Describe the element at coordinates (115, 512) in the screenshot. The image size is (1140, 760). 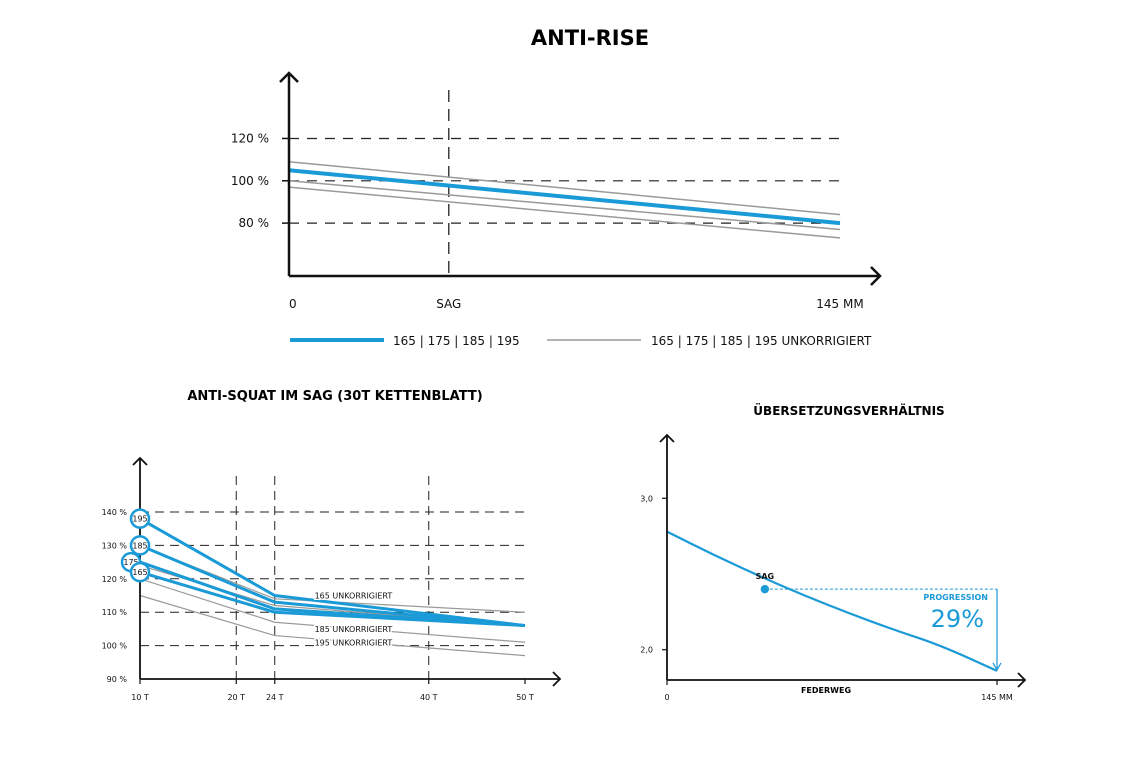
I see `y-tick-label-140: 140 %` at that location.